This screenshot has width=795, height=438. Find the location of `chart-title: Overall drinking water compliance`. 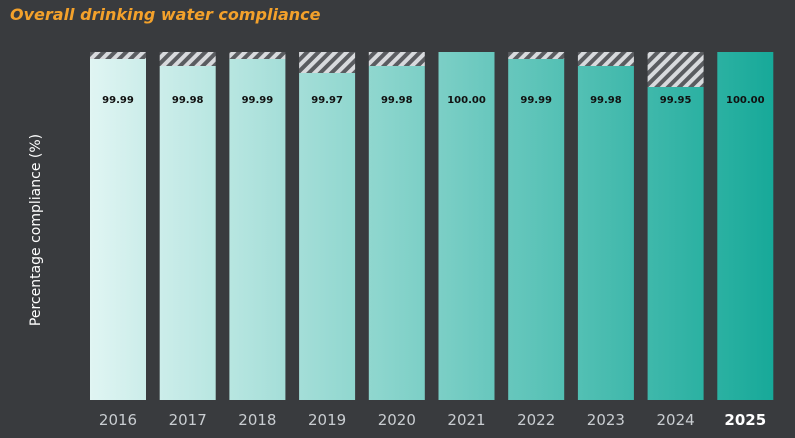

chart-title: Overall drinking water compliance is located at coordinates (165, 14).